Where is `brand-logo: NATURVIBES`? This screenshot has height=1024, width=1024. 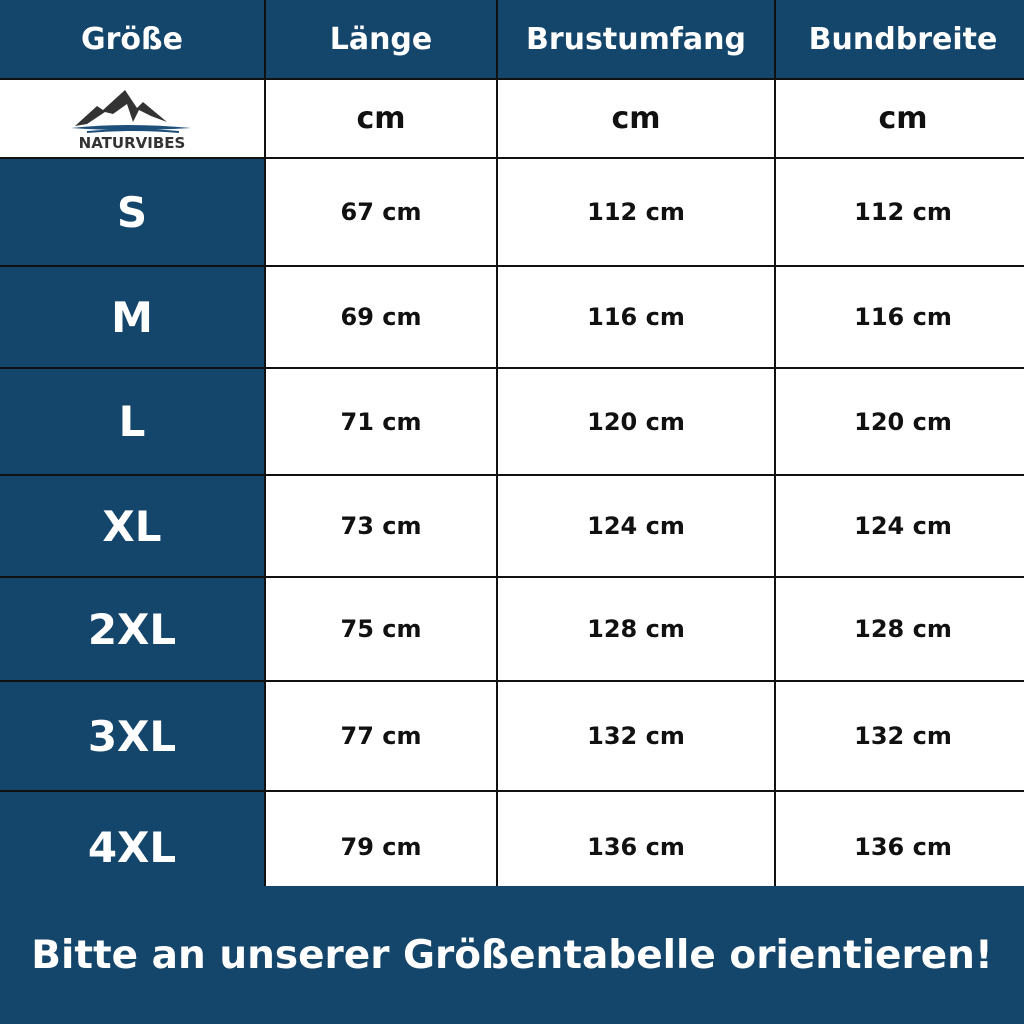 brand-logo: NATURVIBES is located at coordinates (132, 118).